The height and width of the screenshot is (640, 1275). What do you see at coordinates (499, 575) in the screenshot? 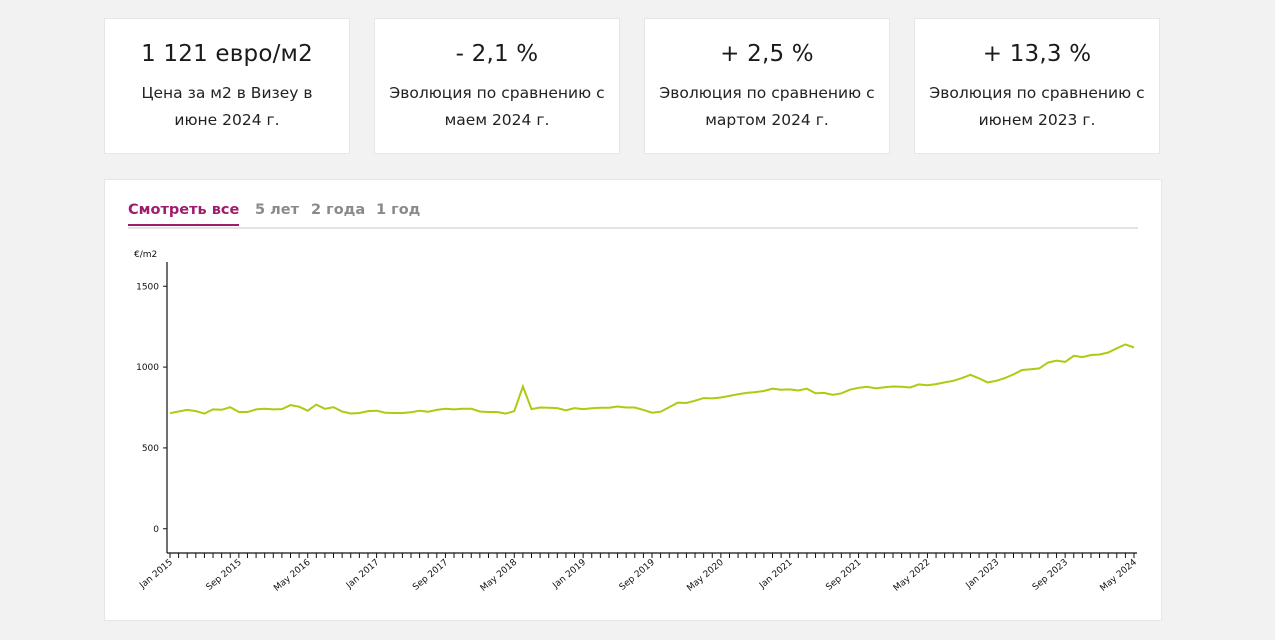
I see `x-tick-label: May 2018` at bounding box center [499, 575].